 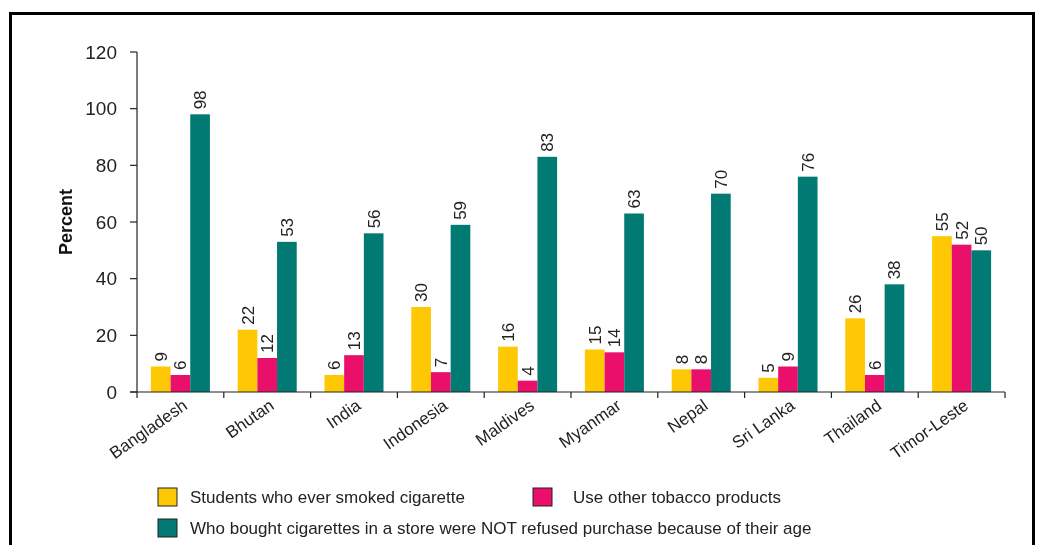 I want to click on data-label: 5, so click(x=769, y=368).